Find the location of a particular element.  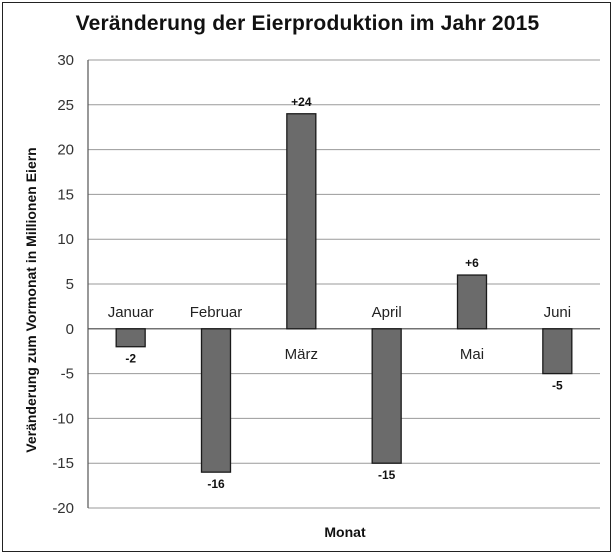

y-tick-label: -5 is located at coordinates (67, 374).